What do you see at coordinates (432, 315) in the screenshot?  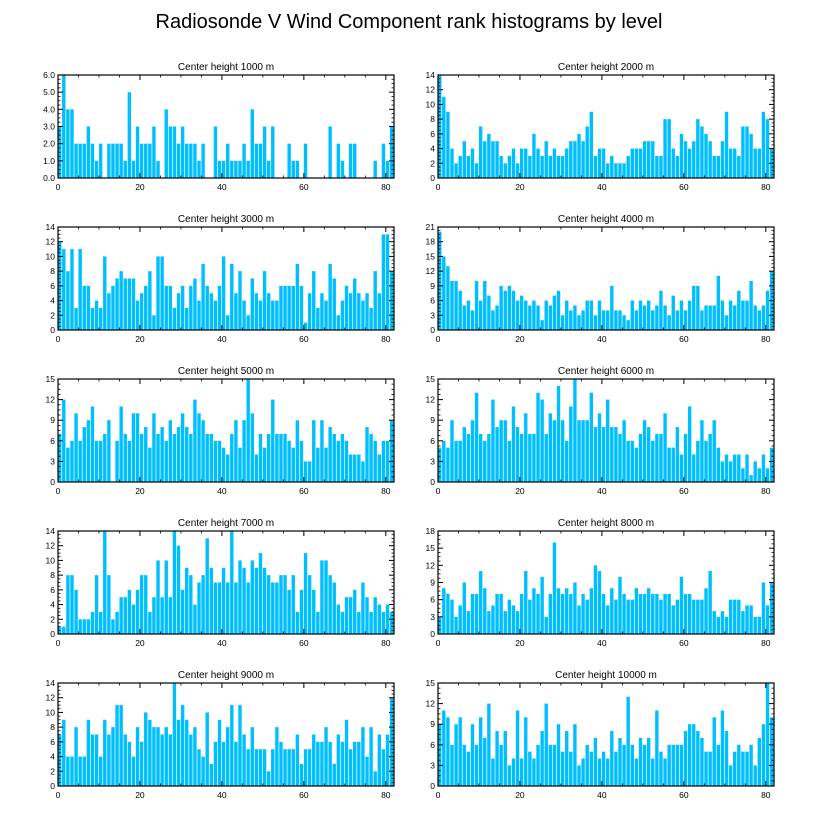 I see `y-tick-label: 3` at bounding box center [432, 315].